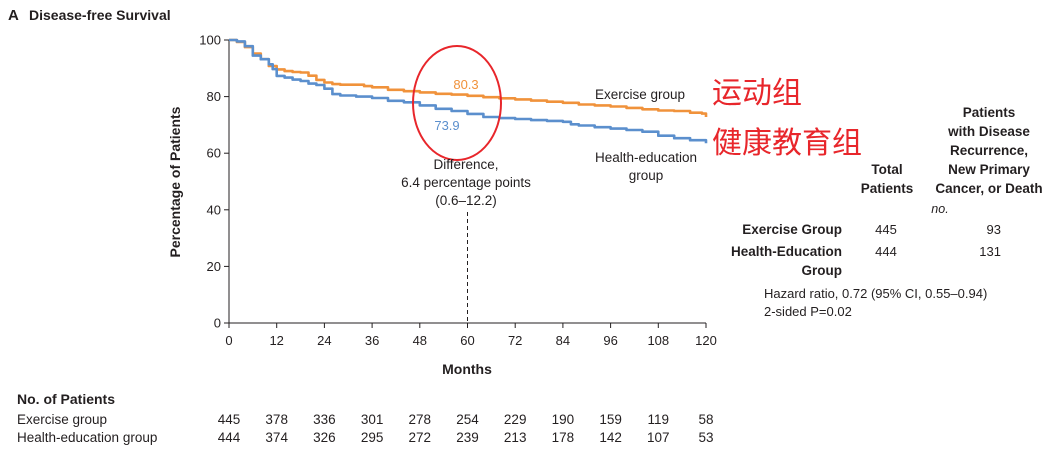 The image size is (1054, 454). What do you see at coordinates (420, 340) in the screenshot?
I see `x-tick-label: 48` at bounding box center [420, 340].